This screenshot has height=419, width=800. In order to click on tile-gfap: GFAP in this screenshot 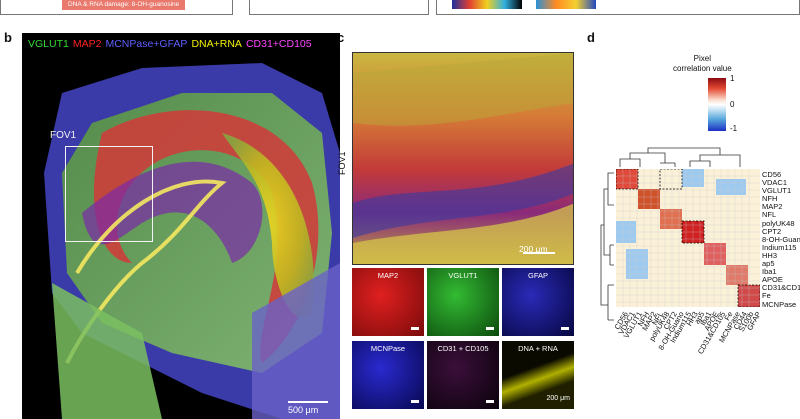, I will do `click(538, 302)`.